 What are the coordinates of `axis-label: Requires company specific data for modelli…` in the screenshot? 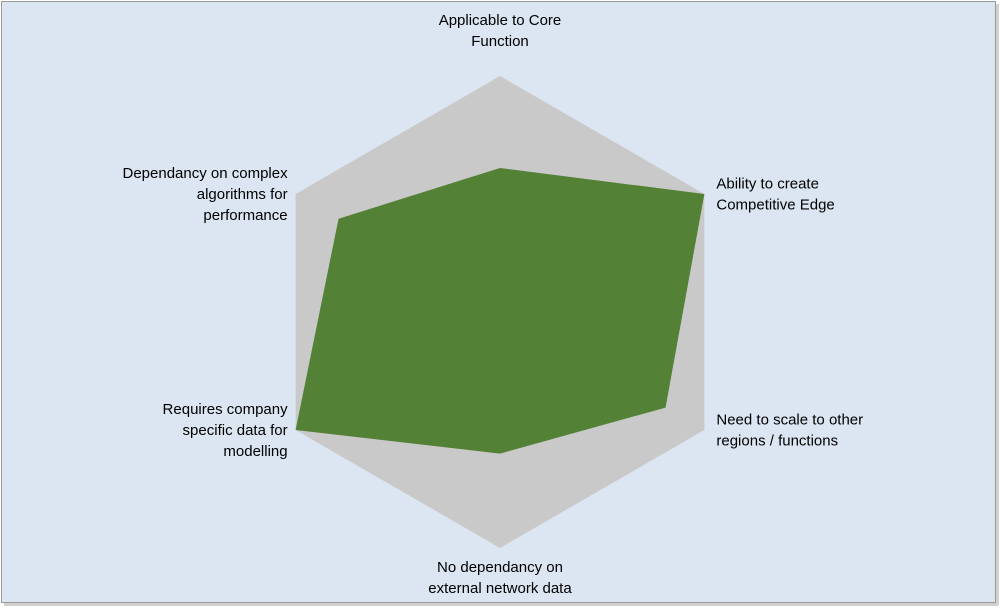 It's located at (226, 430).